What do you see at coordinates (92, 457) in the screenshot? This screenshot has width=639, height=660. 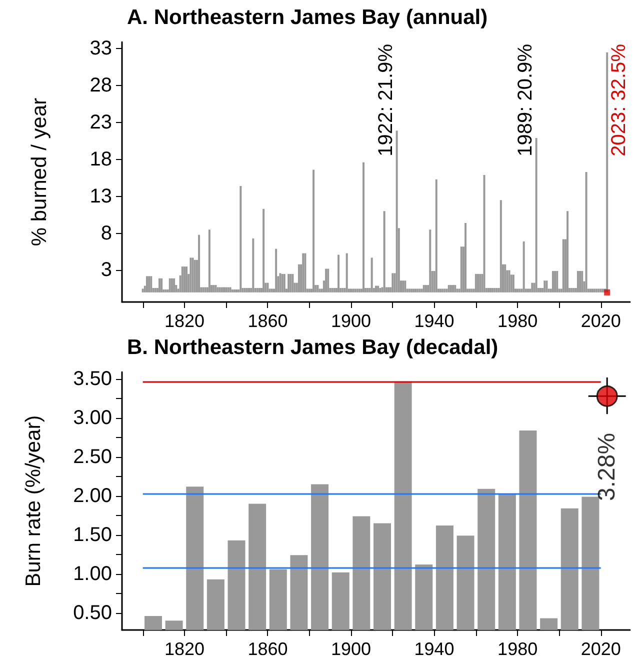 I see `y-tick-label: 2.50` at bounding box center [92, 457].